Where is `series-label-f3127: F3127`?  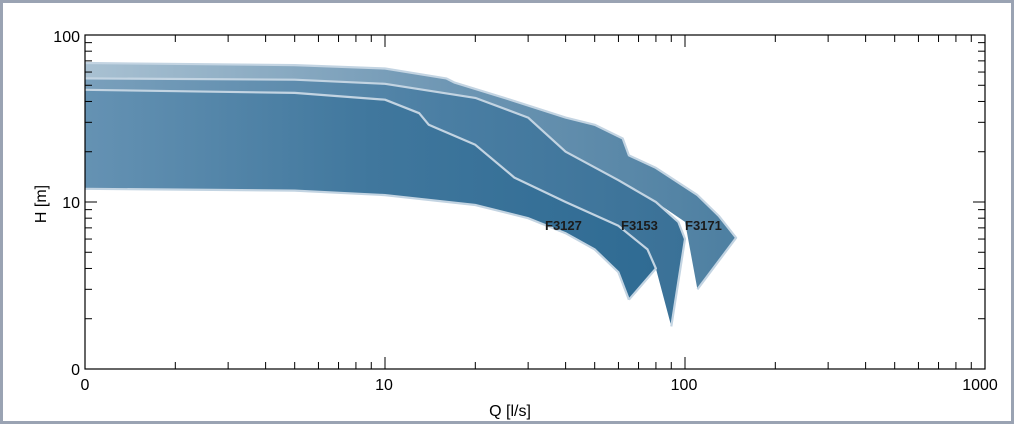
series-label-f3127: F3127 is located at coordinates (563, 225).